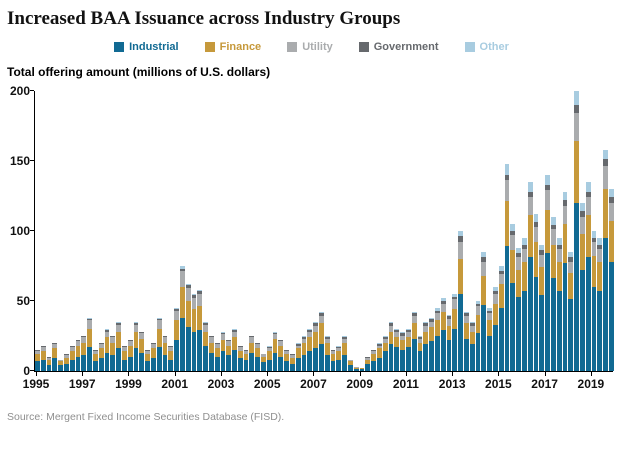 Image resolution: width=623 pixels, height=456 pixels. Describe the element at coordinates (36, 383) in the screenshot. I see `x-tick-label: 1995` at that location.